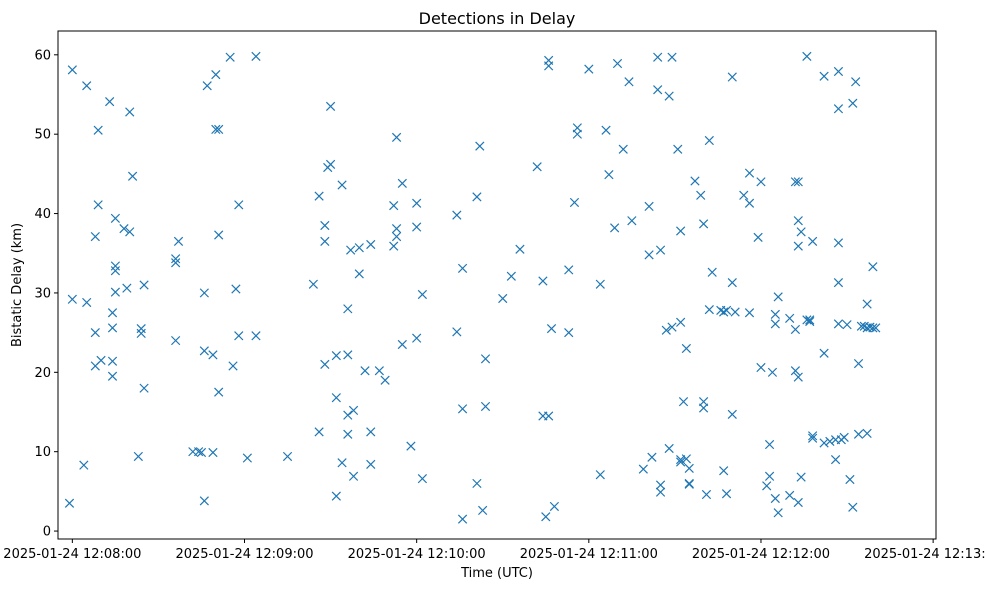  Describe the element at coordinates (17, 285) in the screenshot. I see `y-axis-label: Bistatic Delay (km)` at that location.